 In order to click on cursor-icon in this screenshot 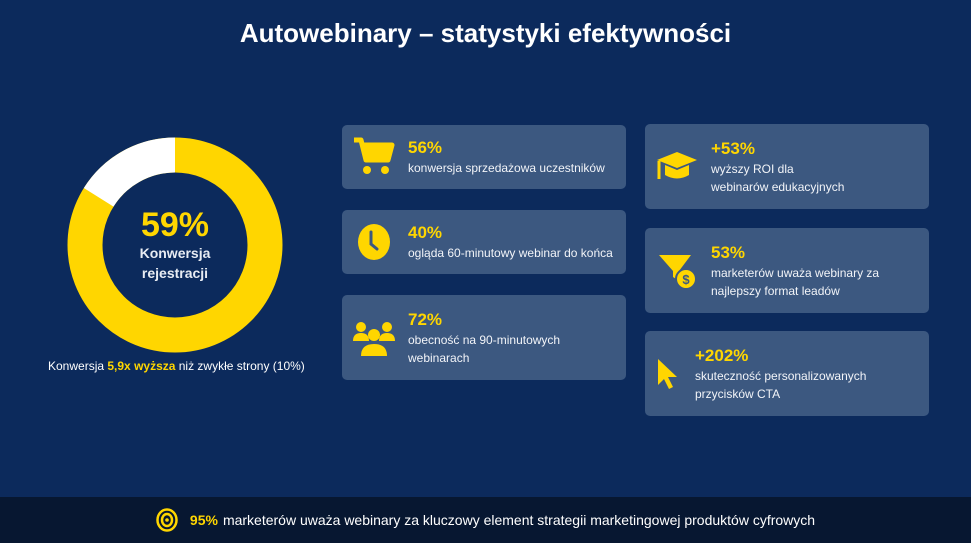, I will do `click(668, 374)`.